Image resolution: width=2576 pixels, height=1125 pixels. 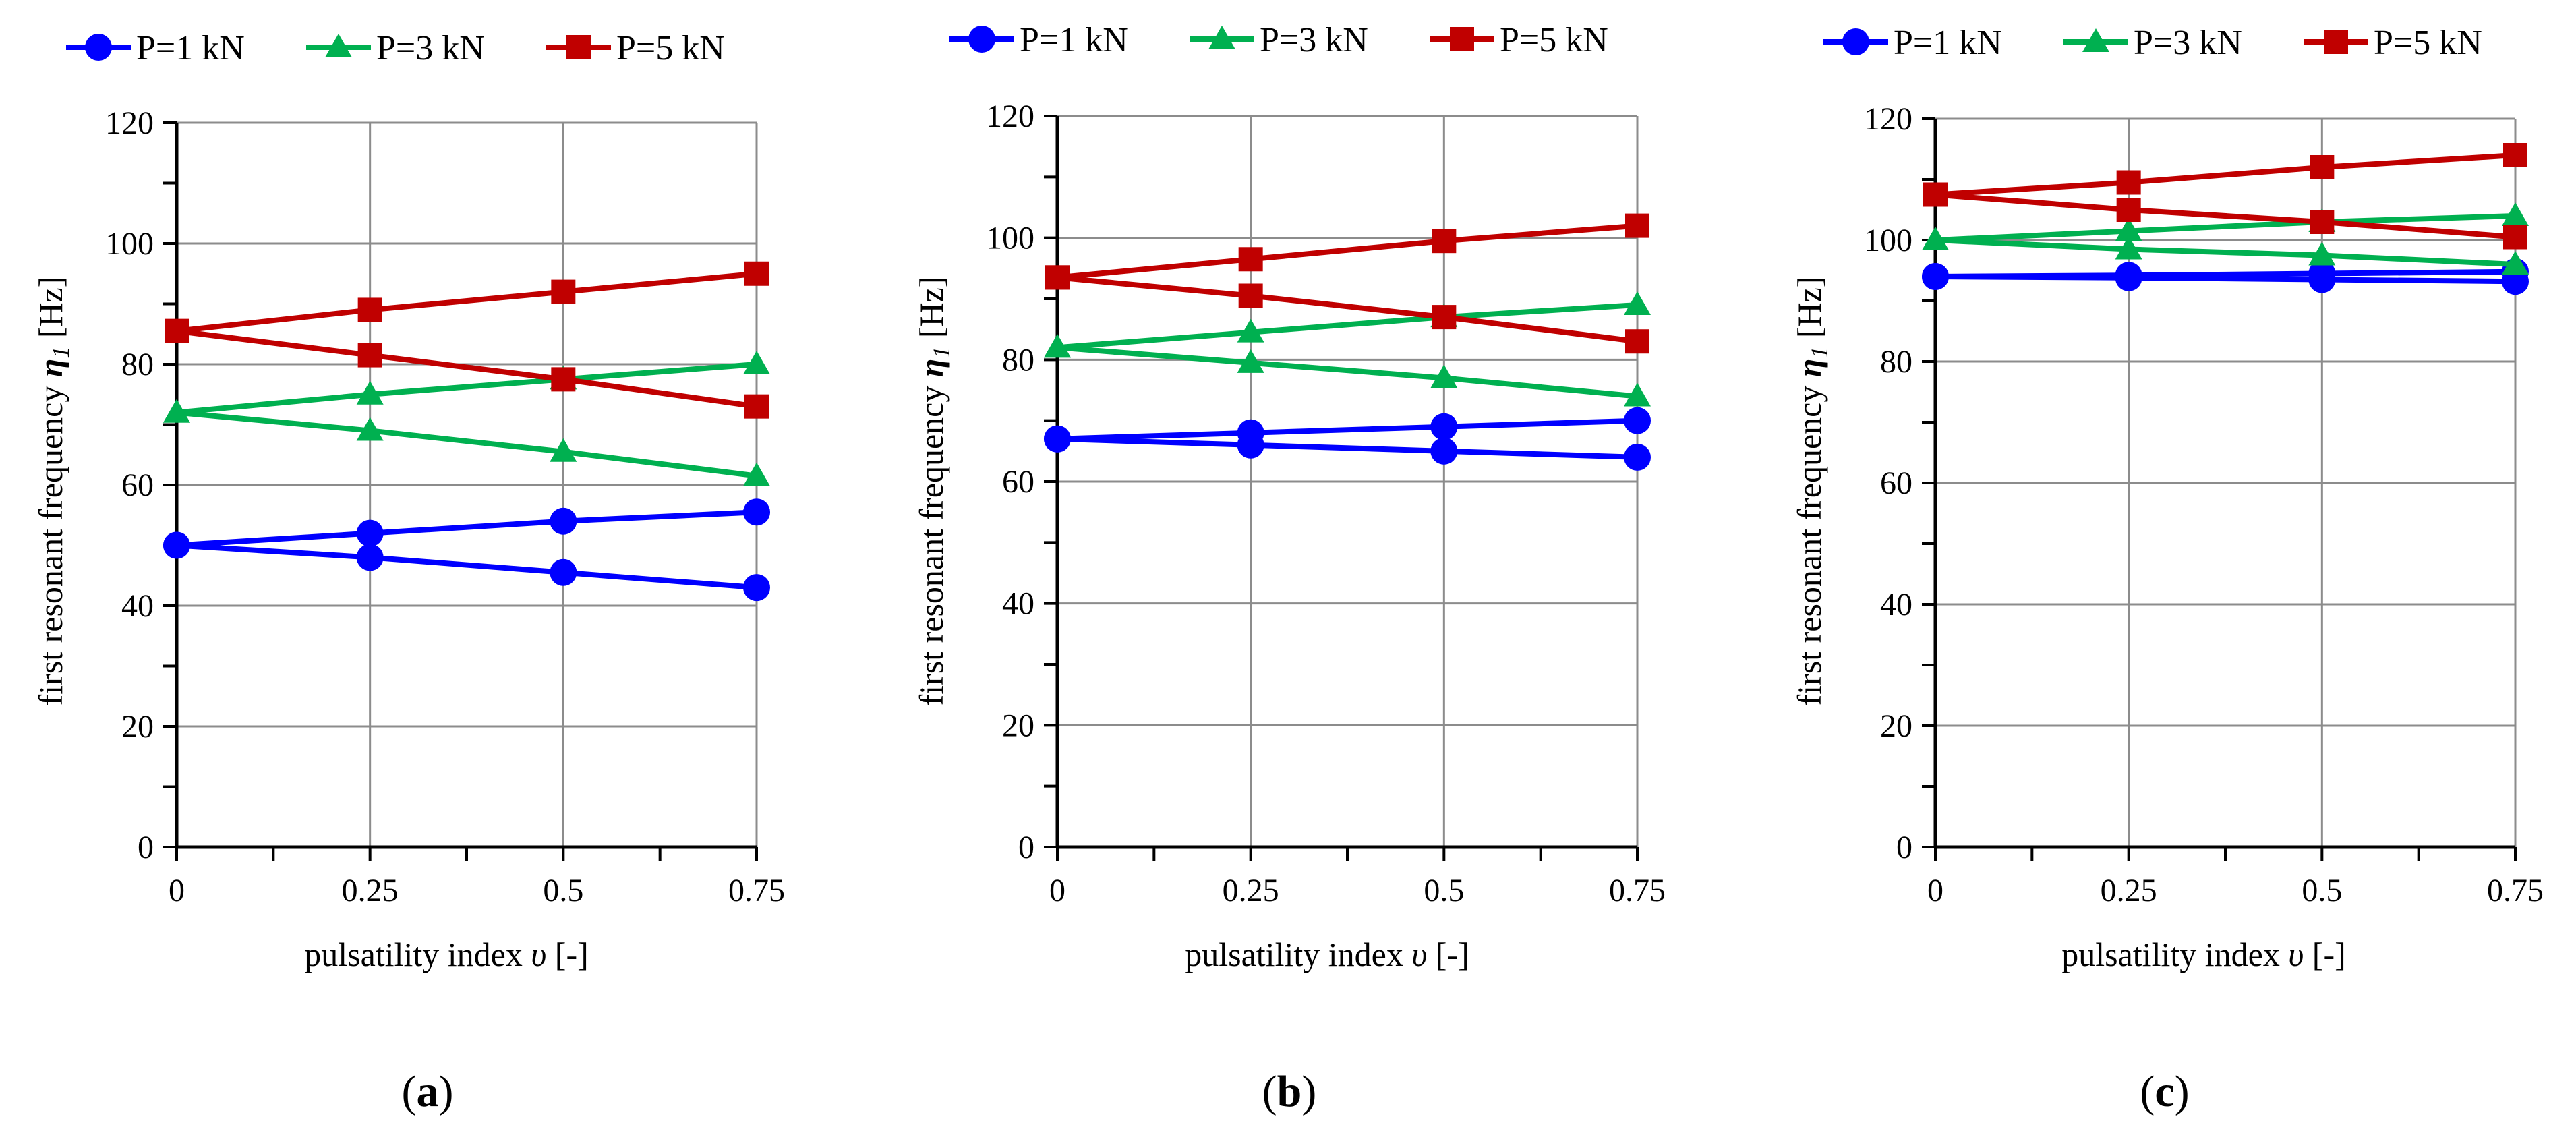 I want to click on chart-b-series, so click(x=1347, y=342).